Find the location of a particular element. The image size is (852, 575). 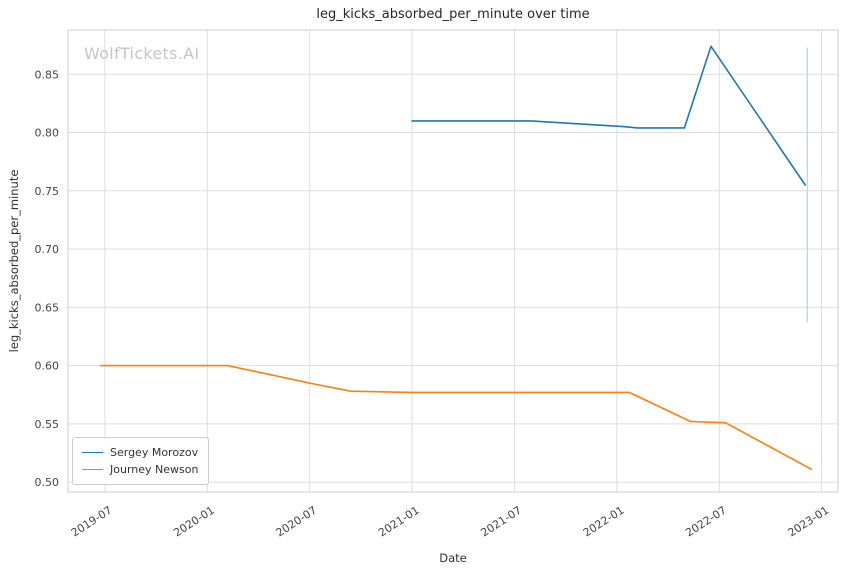

x-tick-label-2020-01: 2020-01 is located at coordinates (194, 522).